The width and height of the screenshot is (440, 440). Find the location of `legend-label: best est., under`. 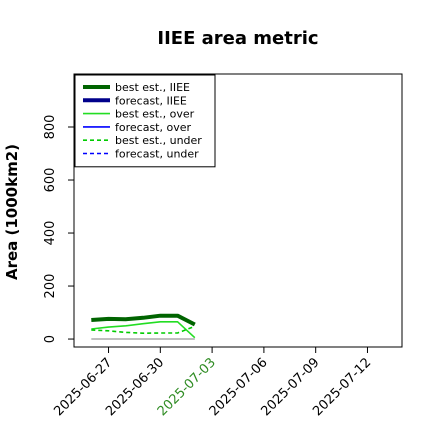

legend-label: best est., under is located at coordinates (158, 140).